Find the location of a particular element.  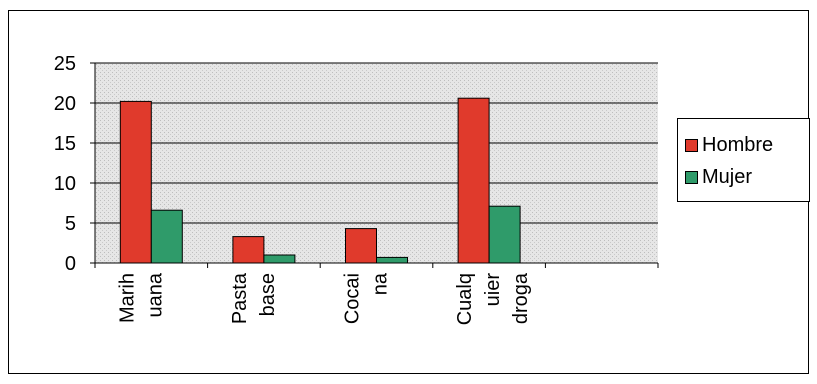

x-tick-label-3-0: Cualq is located at coordinates (465, 299).